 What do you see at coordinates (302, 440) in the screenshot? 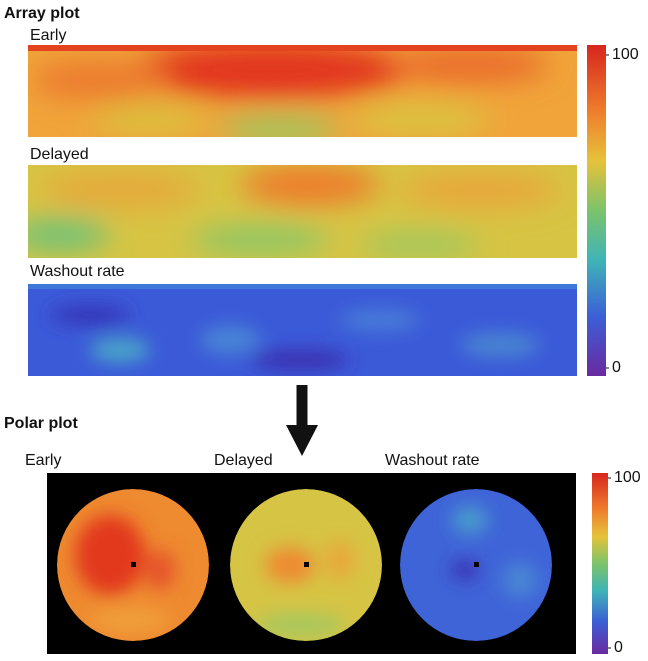
I see `arrow-head` at bounding box center [302, 440].